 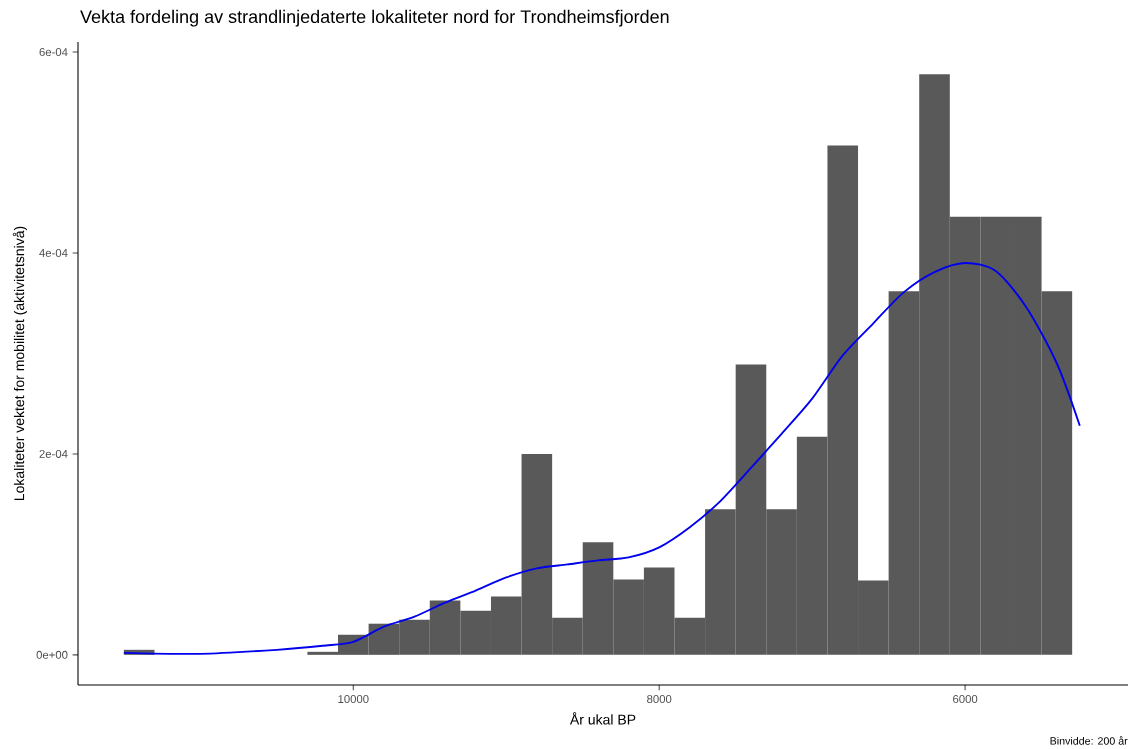 What do you see at coordinates (53, 52) in the screenshot?
I see `y-tick-label: 6e-04` at bounding box center [53, 52].